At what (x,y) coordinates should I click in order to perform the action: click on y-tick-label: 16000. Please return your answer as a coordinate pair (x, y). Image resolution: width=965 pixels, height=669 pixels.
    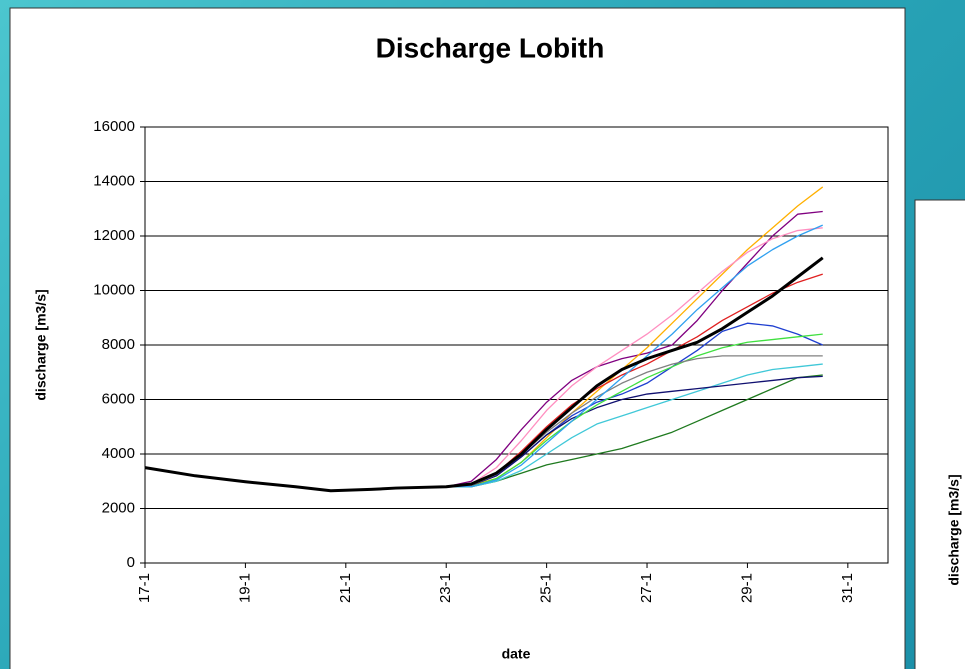
    Looking at the image, I should click on (114, 126).